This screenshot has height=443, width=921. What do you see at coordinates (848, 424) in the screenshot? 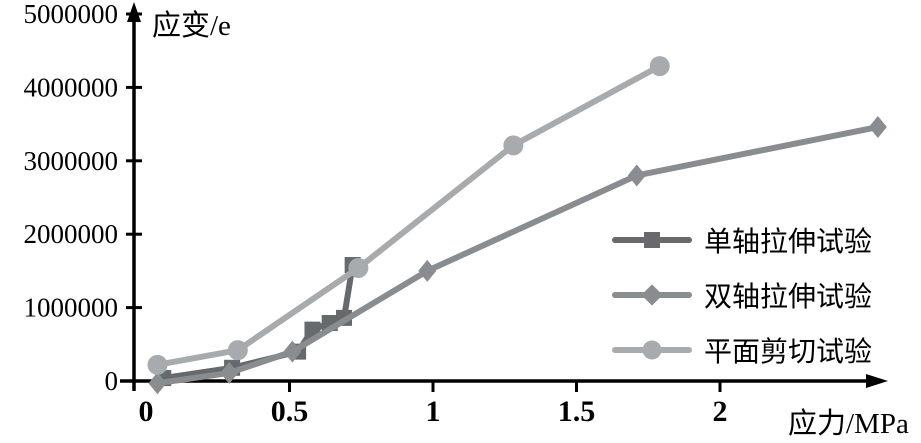
I see `x-axis-title: 应力/MPa` at bounding box center [848, 424].